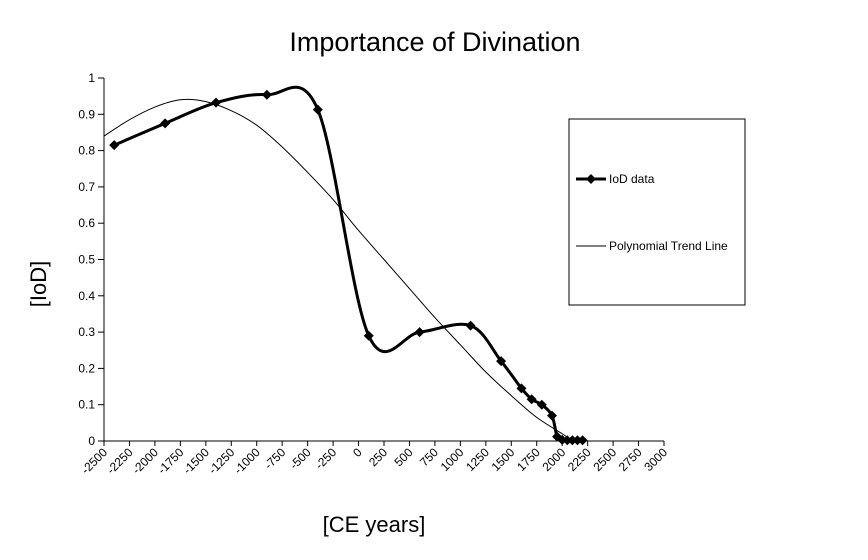 This screenshot has width=868, height=560. I want to click on x-tick-label: 1500, so click(503, 459).